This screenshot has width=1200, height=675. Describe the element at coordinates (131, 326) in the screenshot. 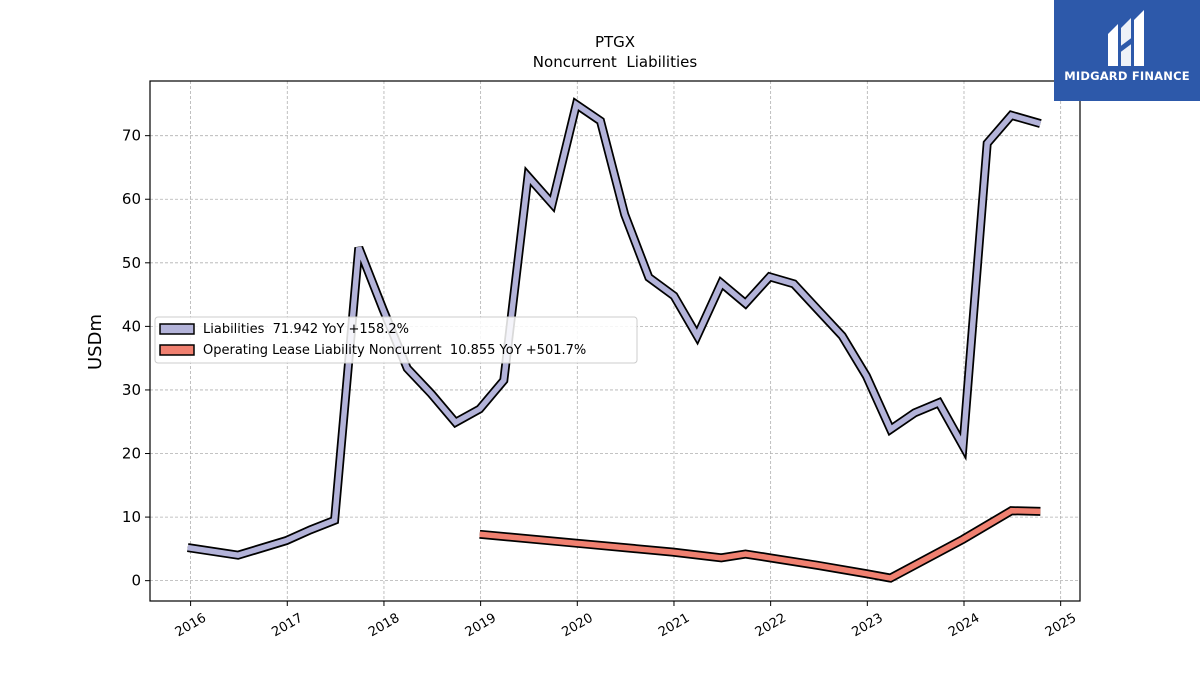

I see `y-tick-label: 40` at that location.